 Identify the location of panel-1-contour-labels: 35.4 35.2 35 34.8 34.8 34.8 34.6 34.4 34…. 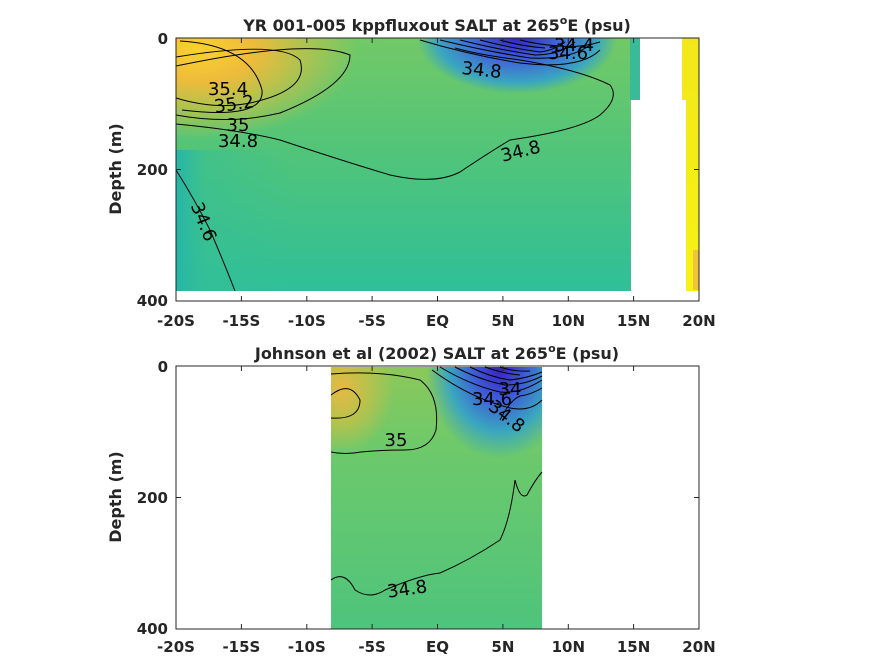
(390, 139).